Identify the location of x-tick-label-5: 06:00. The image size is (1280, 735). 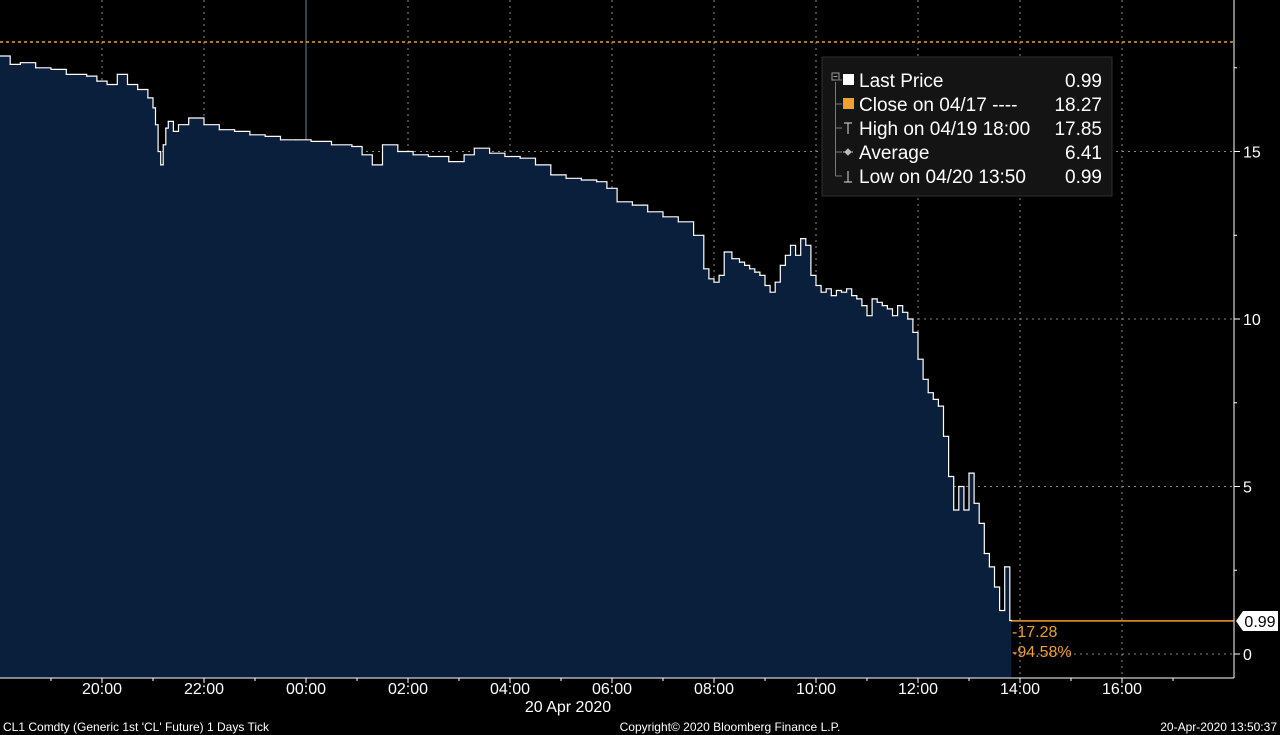
(612, 689).